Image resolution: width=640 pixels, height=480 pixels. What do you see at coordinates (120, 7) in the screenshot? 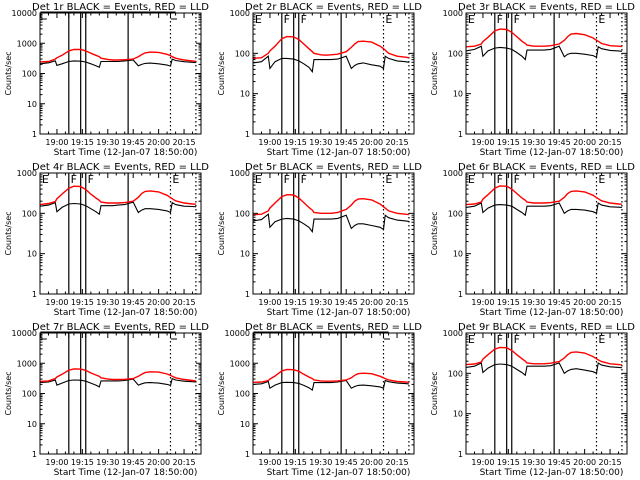
I see `panel-title: Det 1r BLACK = Events, RED = LLD` at bounding box center [120, 7].